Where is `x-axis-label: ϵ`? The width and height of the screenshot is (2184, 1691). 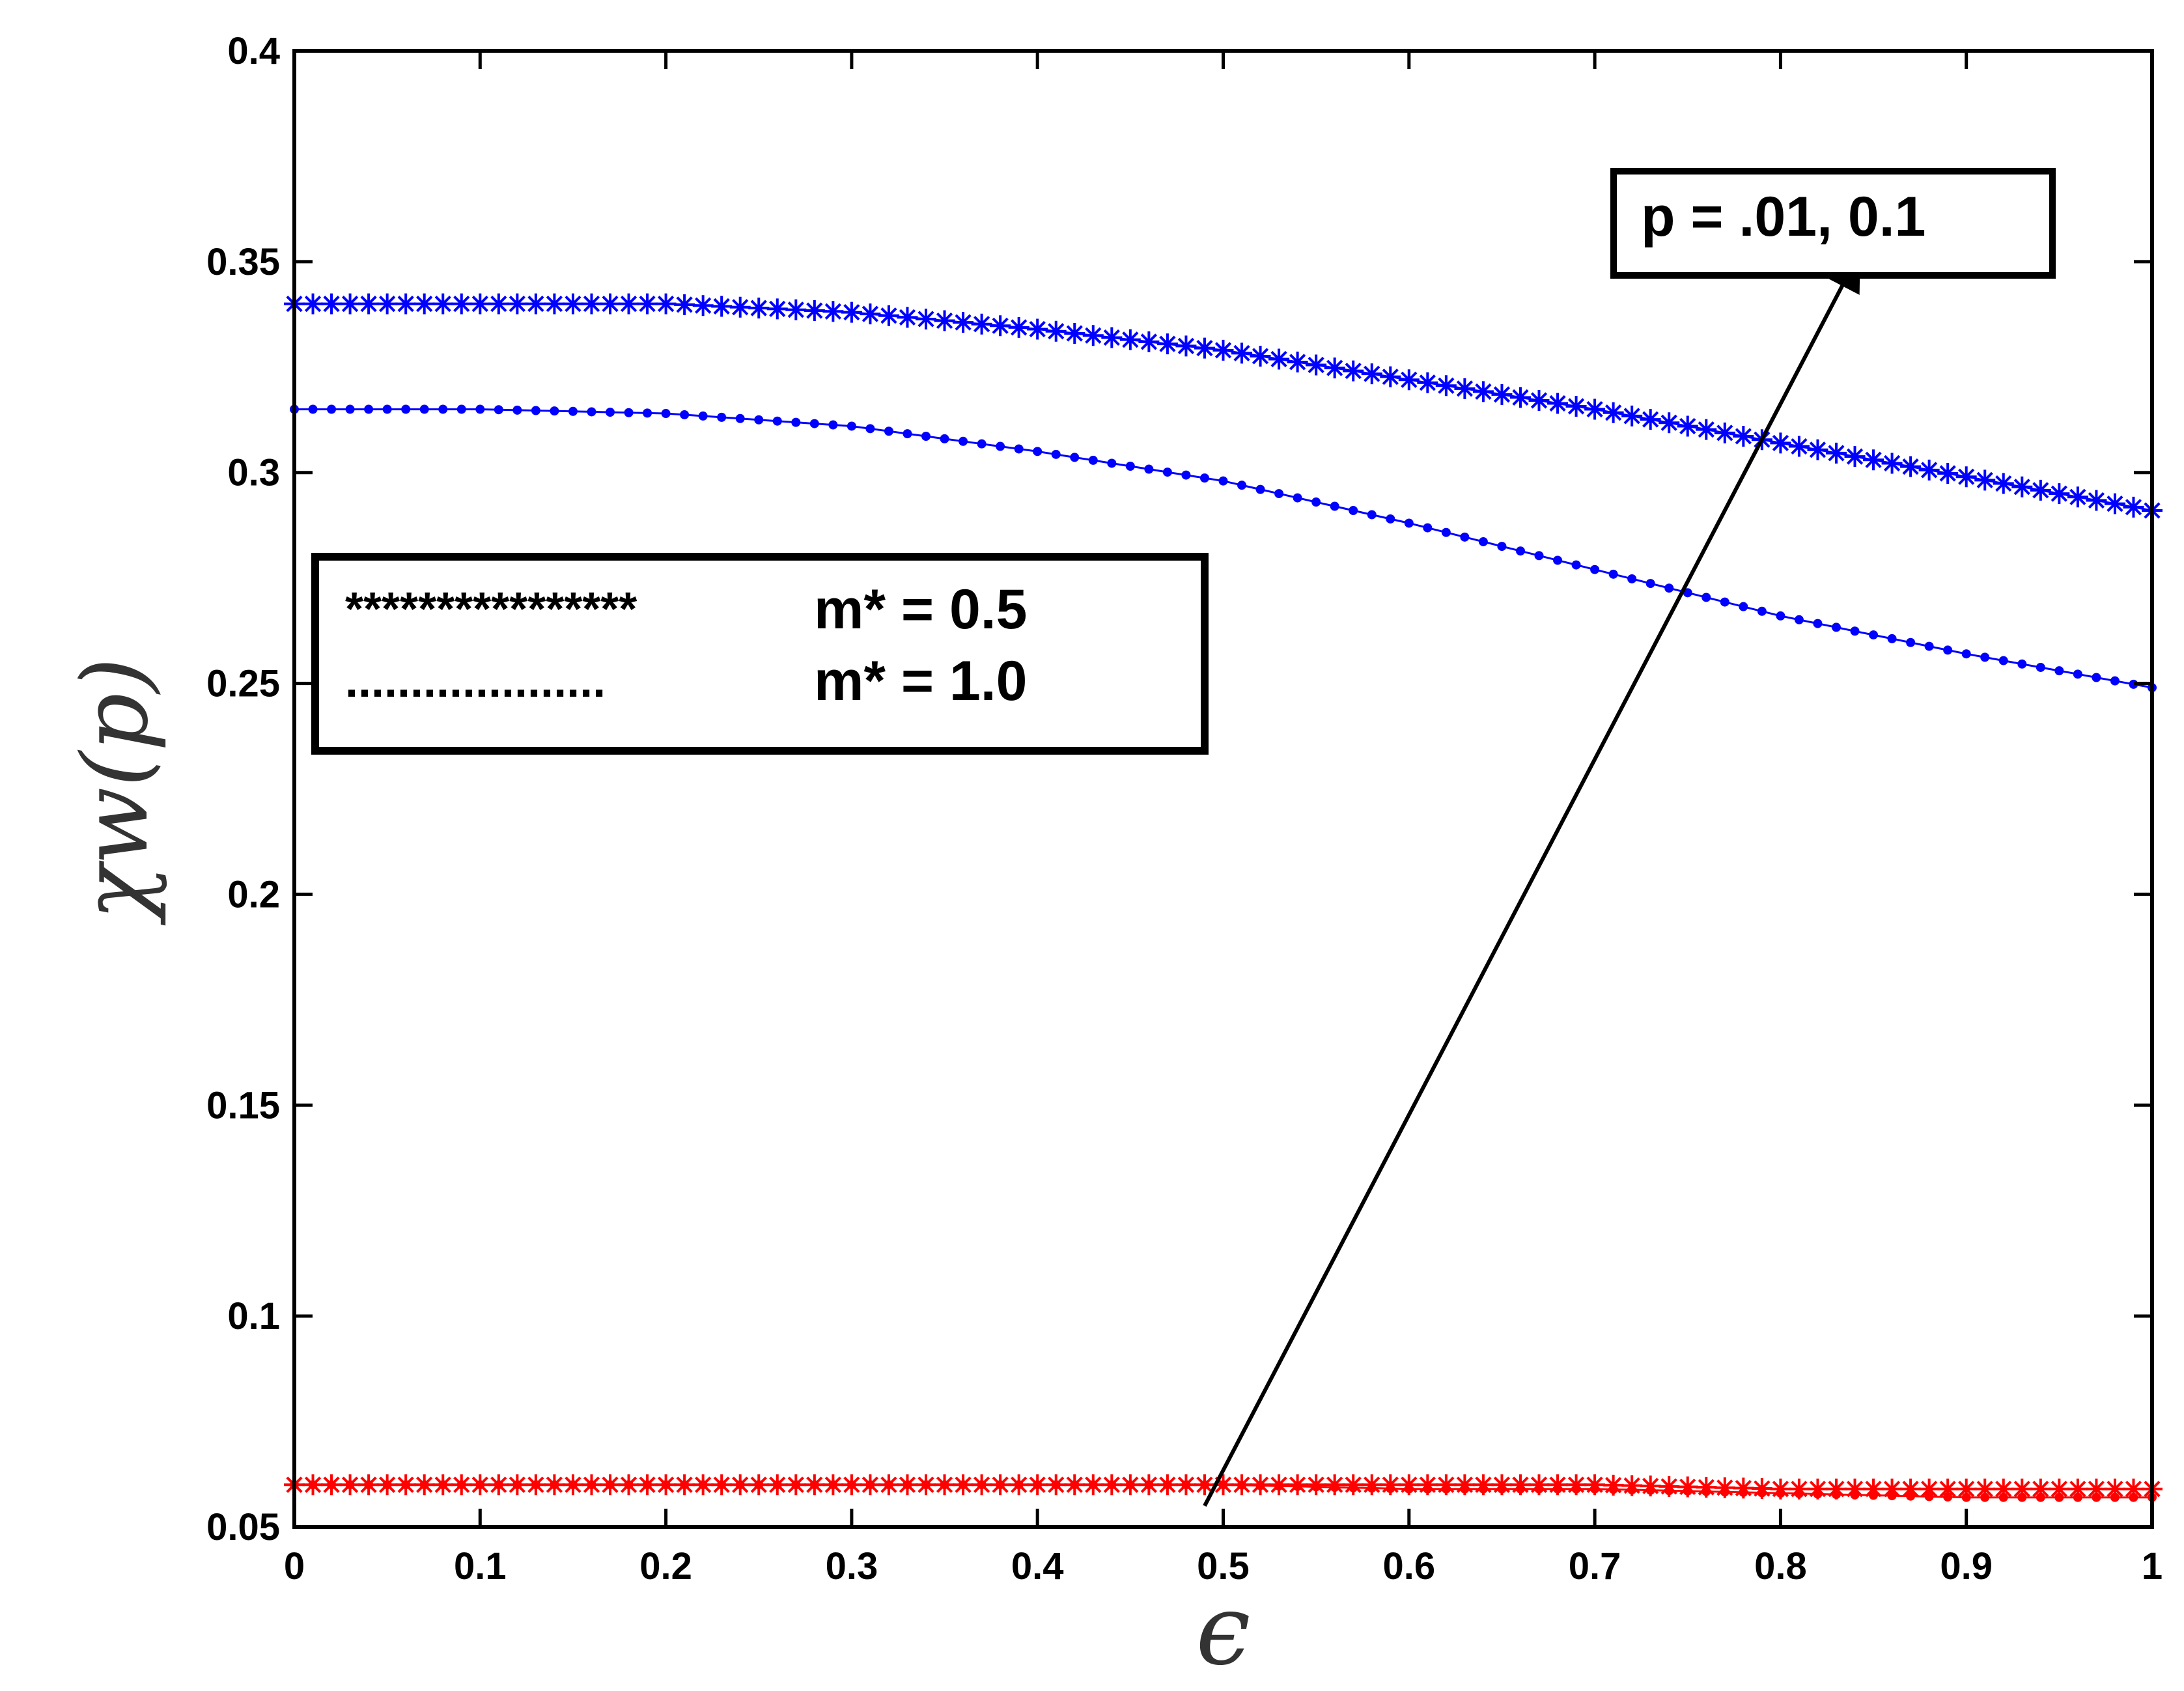 x-axis-label: ϵ is located at coordinates (1223, 1630).